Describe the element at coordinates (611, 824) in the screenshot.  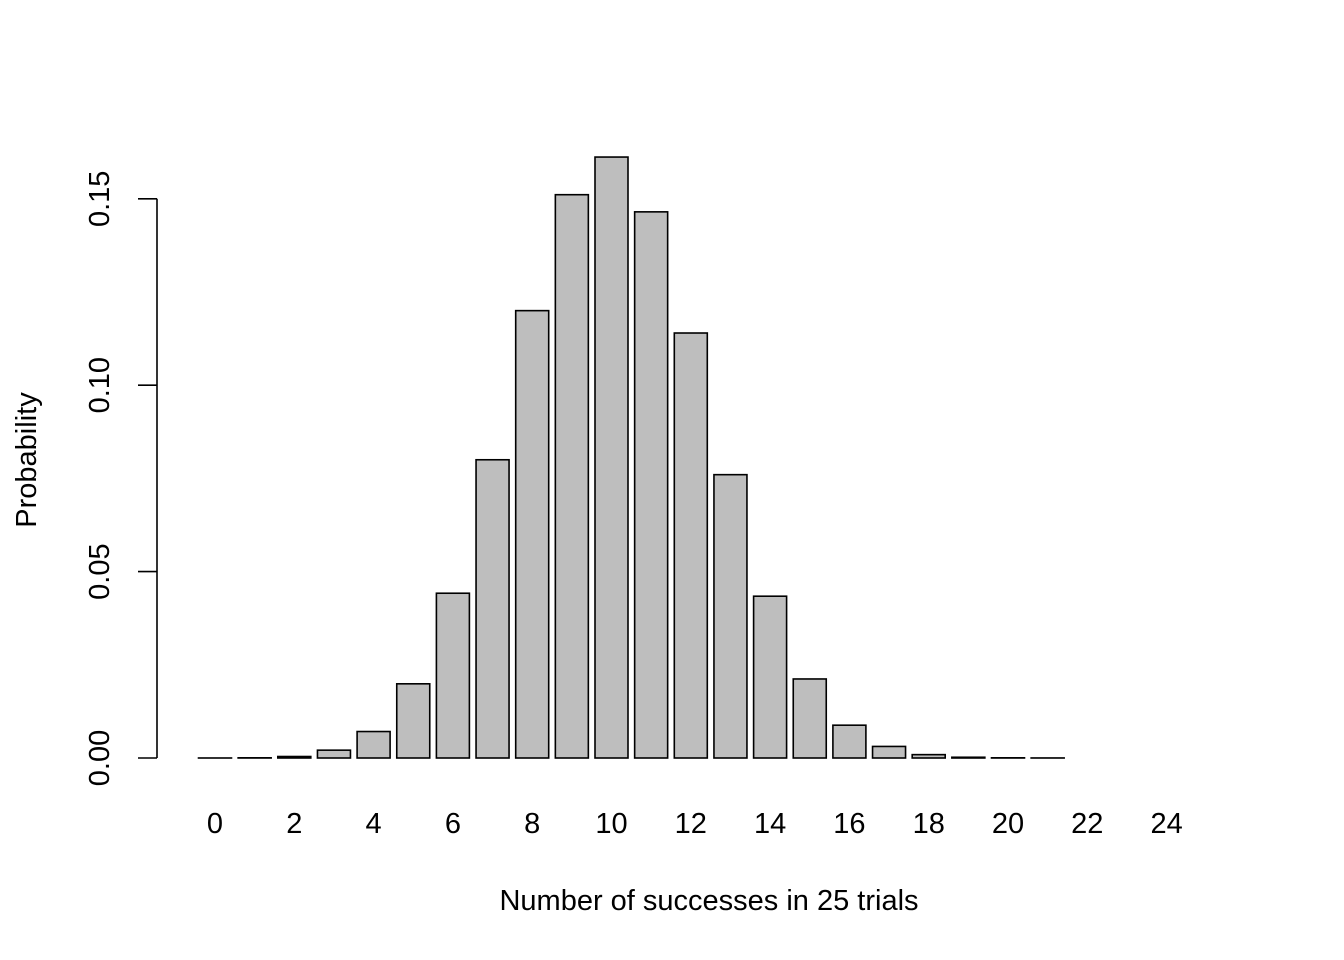
I see `x-tick-label: 10` at that location.